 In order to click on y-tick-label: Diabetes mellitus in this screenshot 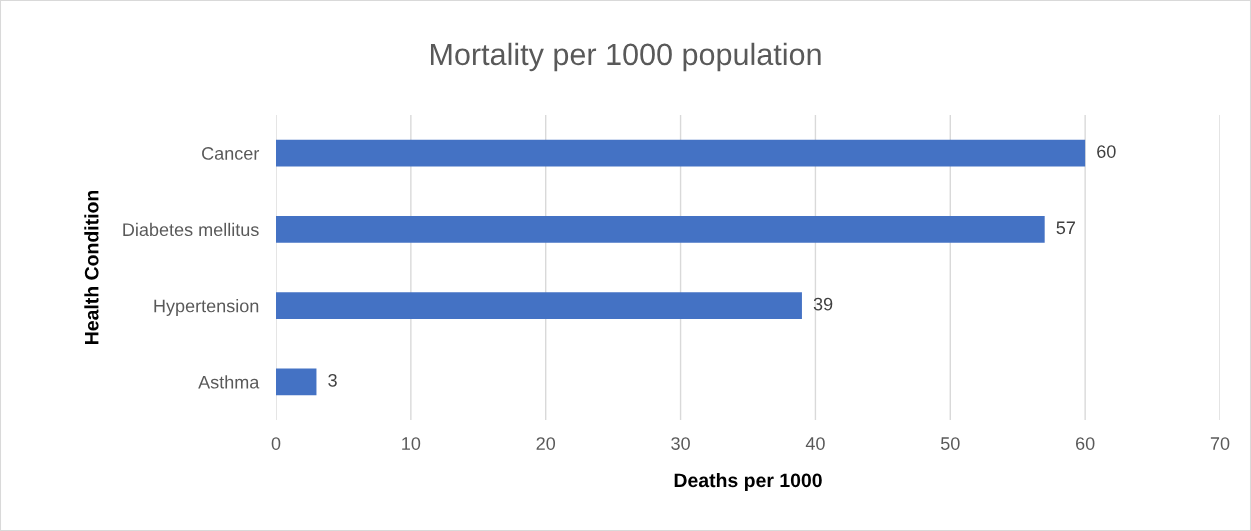, I will do `click(191, 229)`.